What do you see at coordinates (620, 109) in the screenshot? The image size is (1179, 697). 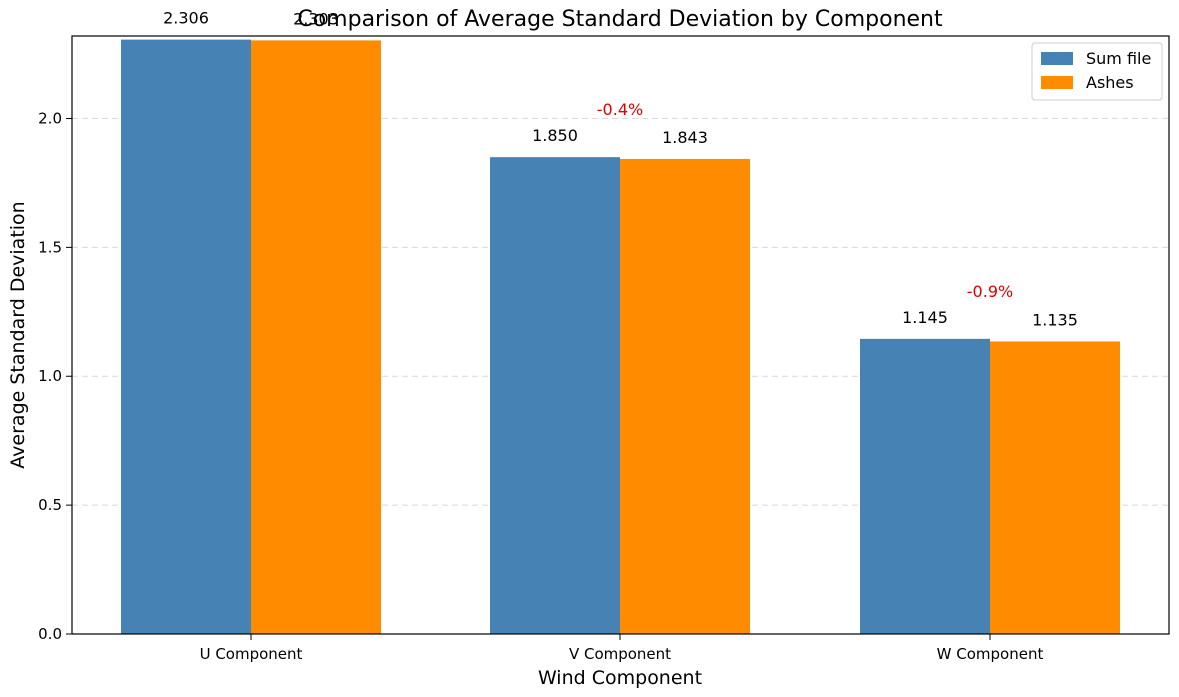 I see `difference-label: -0.4%` at bounding box center [620, 109].